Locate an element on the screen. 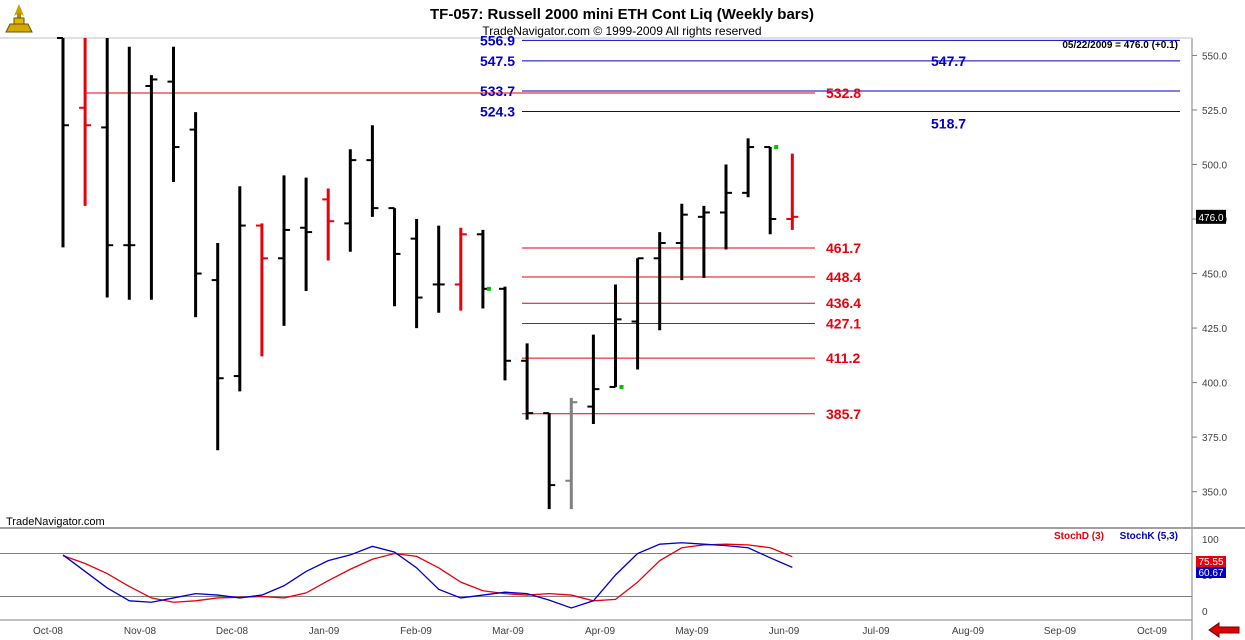  blue-level-label: 547.5 is located at coordinates (497, 61).